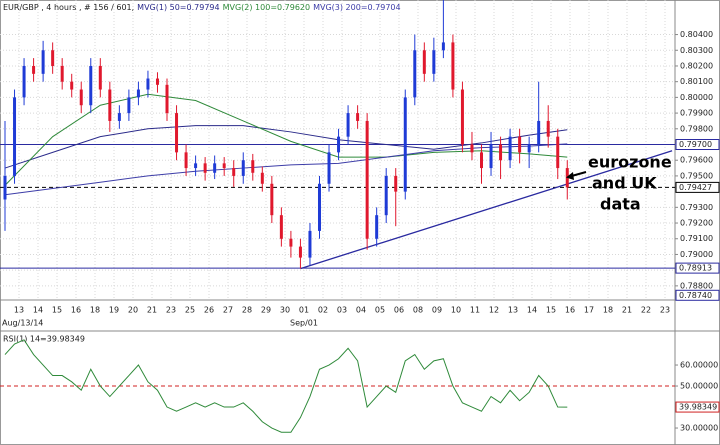 Image resolution: width=720 pixels, height=445 pixels. What do you see at coordinates (696, 238) in the screenshot?
I see `y-tick-label: 0.79100` at bounding box center [696, 238].